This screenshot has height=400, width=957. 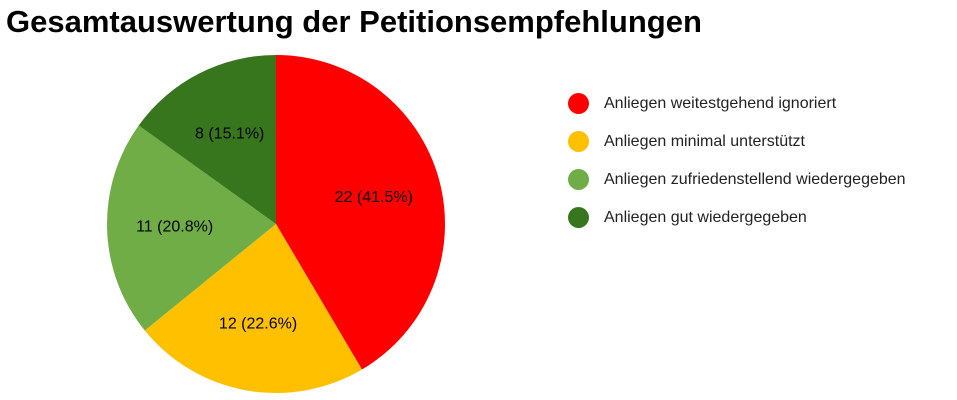 I want to click on legend-item: Anliegen zufriedenstellend wiedergegeben, so click(x=737, y=179).